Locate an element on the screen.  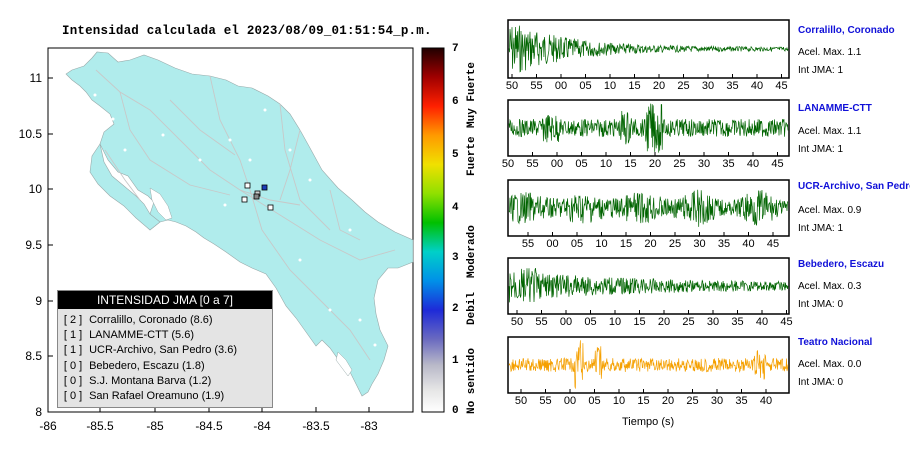
station-name: Corralillo, Coronado is located at coordinates (846, 30).